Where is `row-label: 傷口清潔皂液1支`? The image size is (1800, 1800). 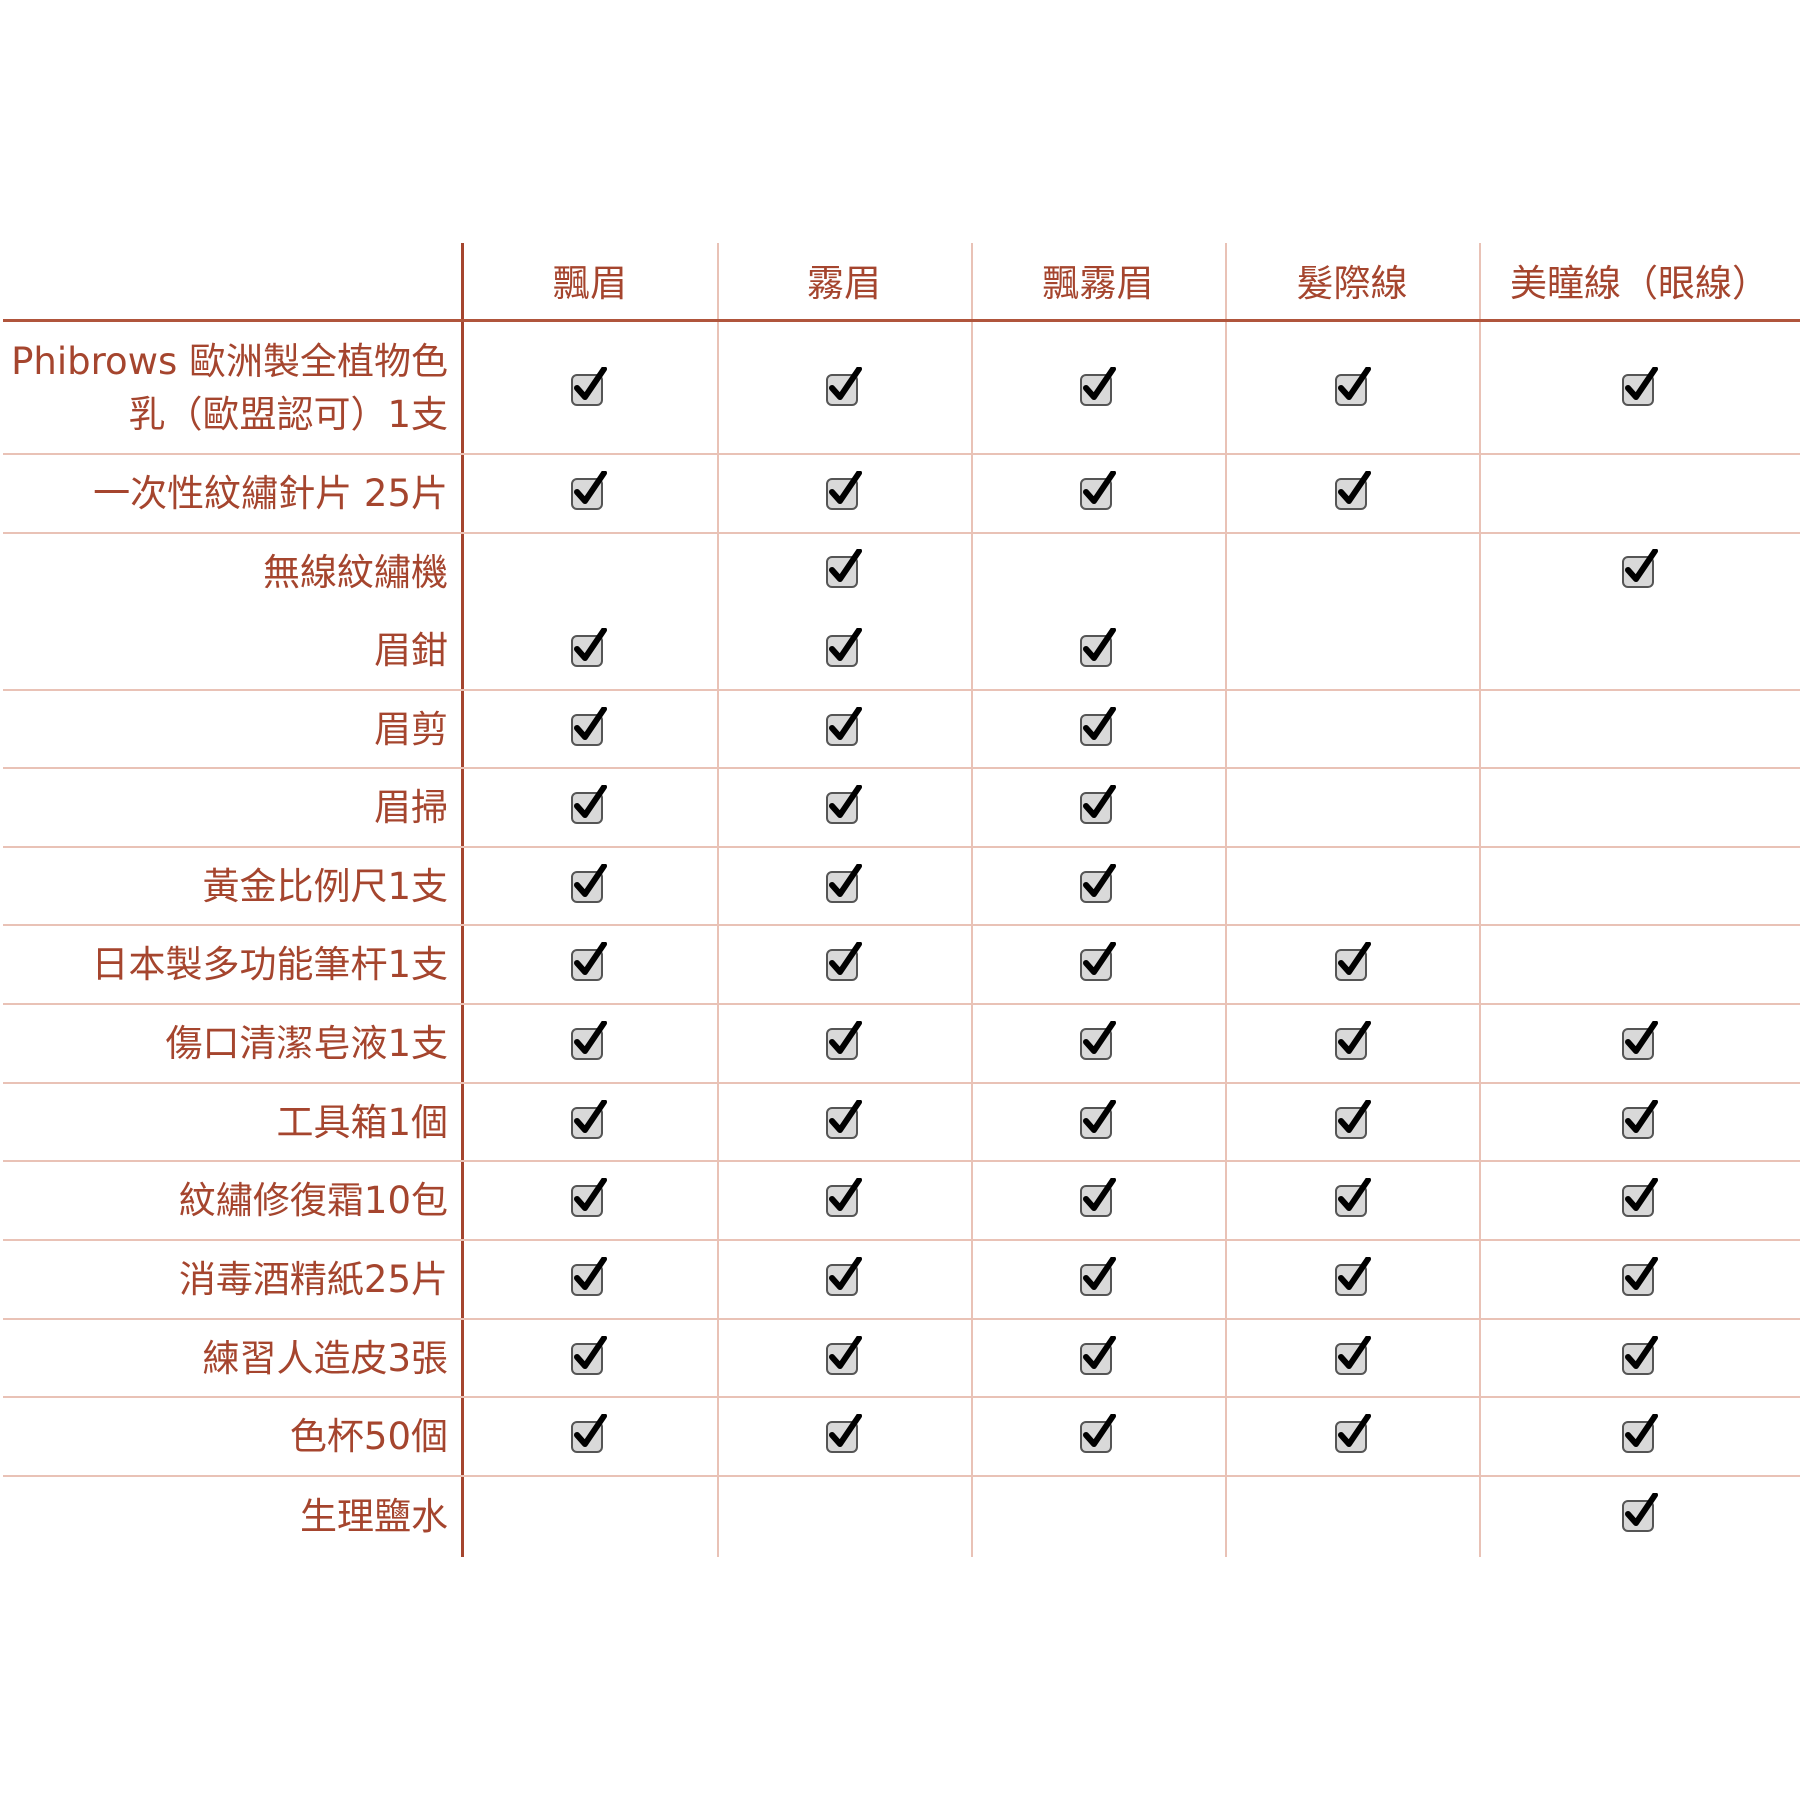 row-label: 傷口清潔皂液1支 is located at coordinates (306, 1043).